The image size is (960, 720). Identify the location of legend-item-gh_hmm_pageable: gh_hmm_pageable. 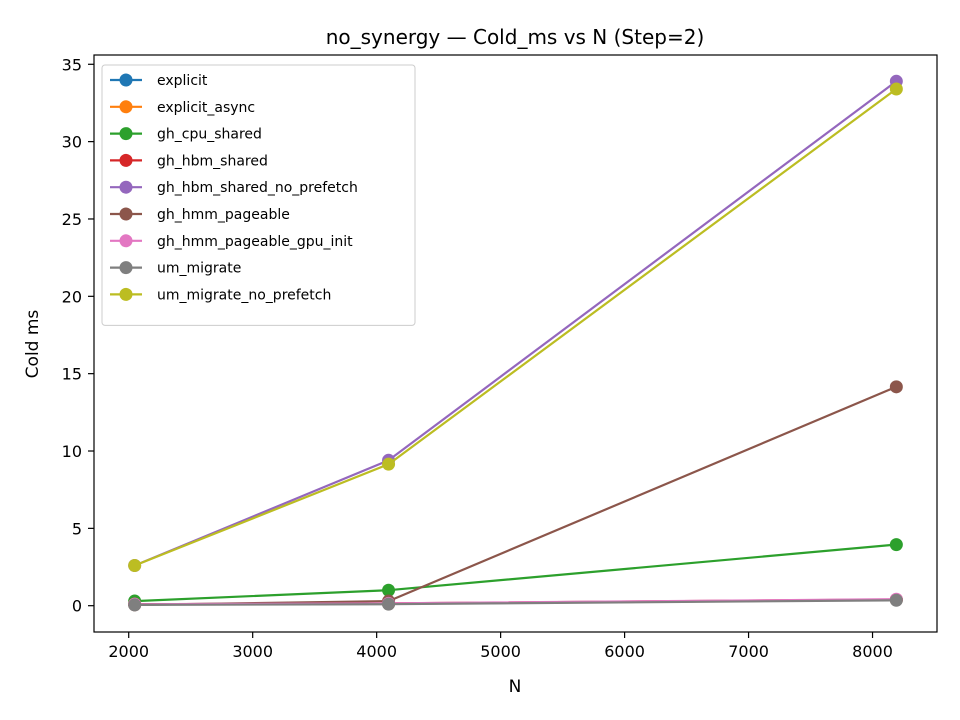
(200, 215).